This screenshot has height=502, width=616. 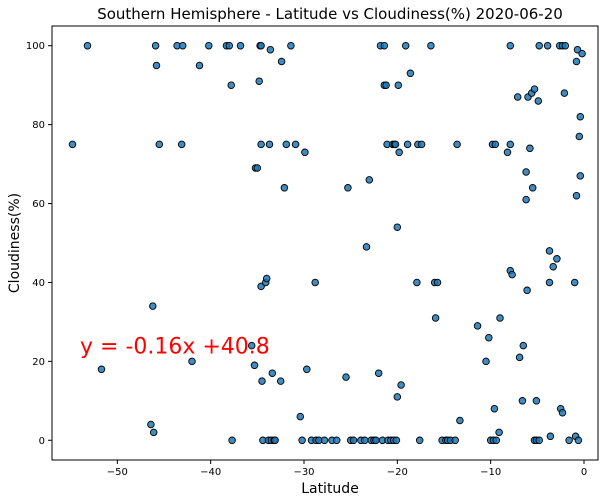 What do you see at coordinates (38, 204) in the screenshot?
I see `y-tick-label: 60` at bounding box center [38, 204].